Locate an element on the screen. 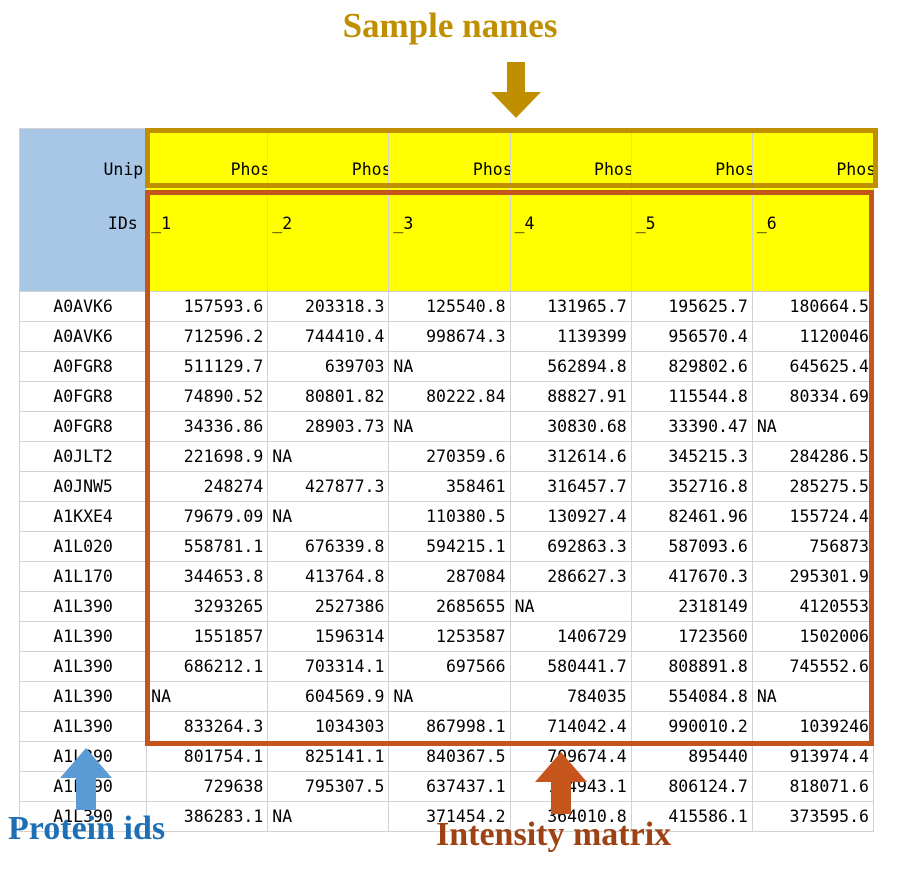  intensity-cell: 287084 is located at coordinates (449, 576).